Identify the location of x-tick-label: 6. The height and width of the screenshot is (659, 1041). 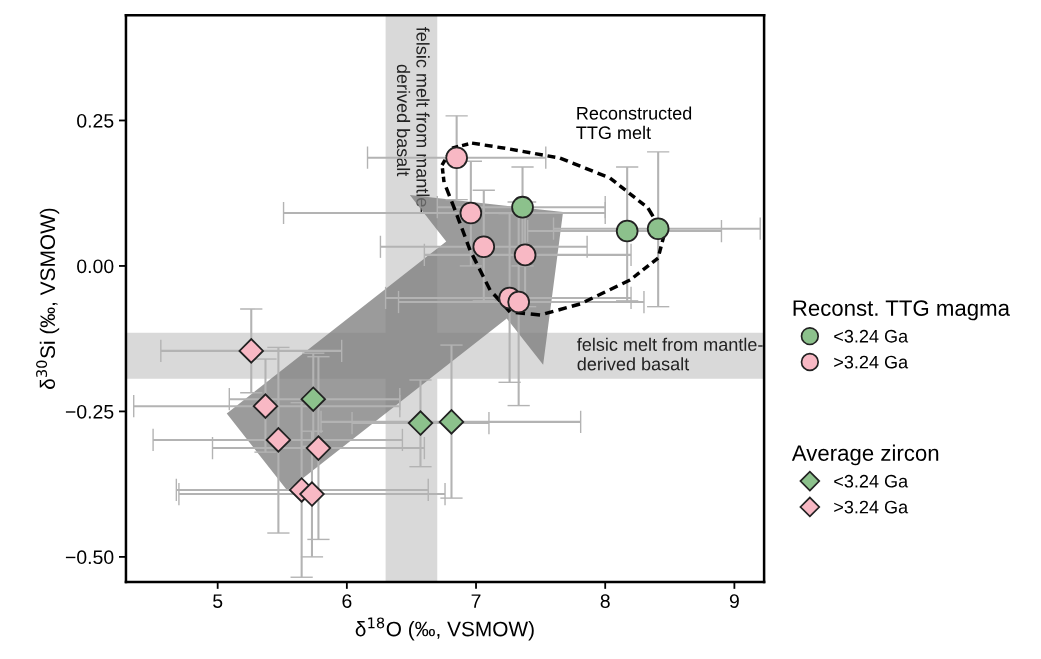
(347, 601).